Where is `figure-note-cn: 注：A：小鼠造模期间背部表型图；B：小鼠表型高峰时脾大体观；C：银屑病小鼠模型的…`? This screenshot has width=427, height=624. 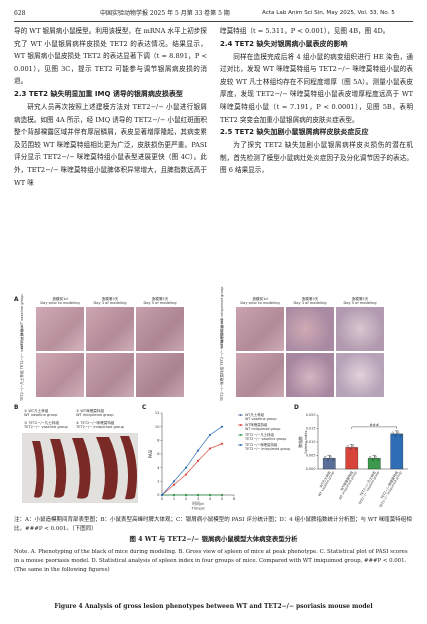 figure-note-cn: 注：A：小鼠造模期间背部表型图；B：小鼠表型高峰时脾大体观；C：银屑病小鼠模型的… is located at coordinates (213, 525).